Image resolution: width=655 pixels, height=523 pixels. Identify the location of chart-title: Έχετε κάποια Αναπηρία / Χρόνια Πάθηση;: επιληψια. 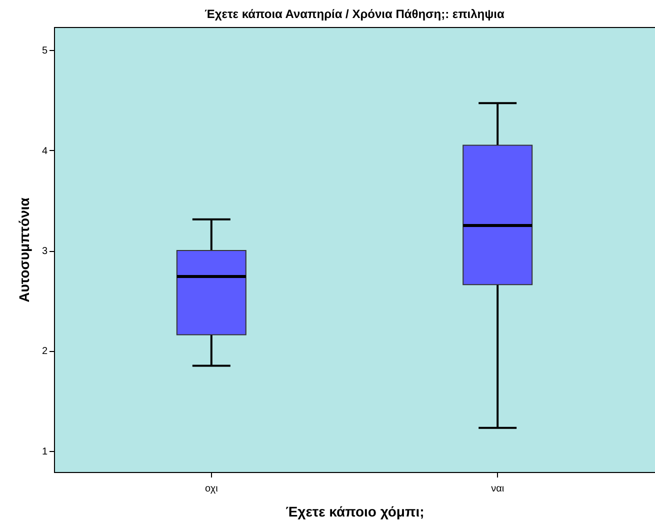
(355, 14).